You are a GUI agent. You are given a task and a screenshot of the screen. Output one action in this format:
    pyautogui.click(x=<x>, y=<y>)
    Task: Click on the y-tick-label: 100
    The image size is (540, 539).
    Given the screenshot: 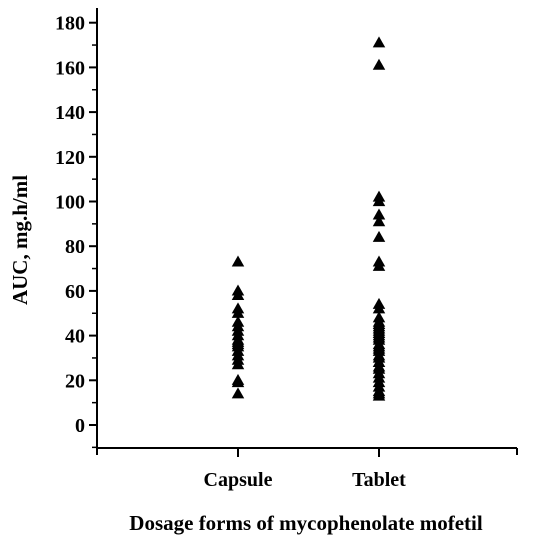 What is the action you would take?
    pyautogui.click(x=70, y=203)
    